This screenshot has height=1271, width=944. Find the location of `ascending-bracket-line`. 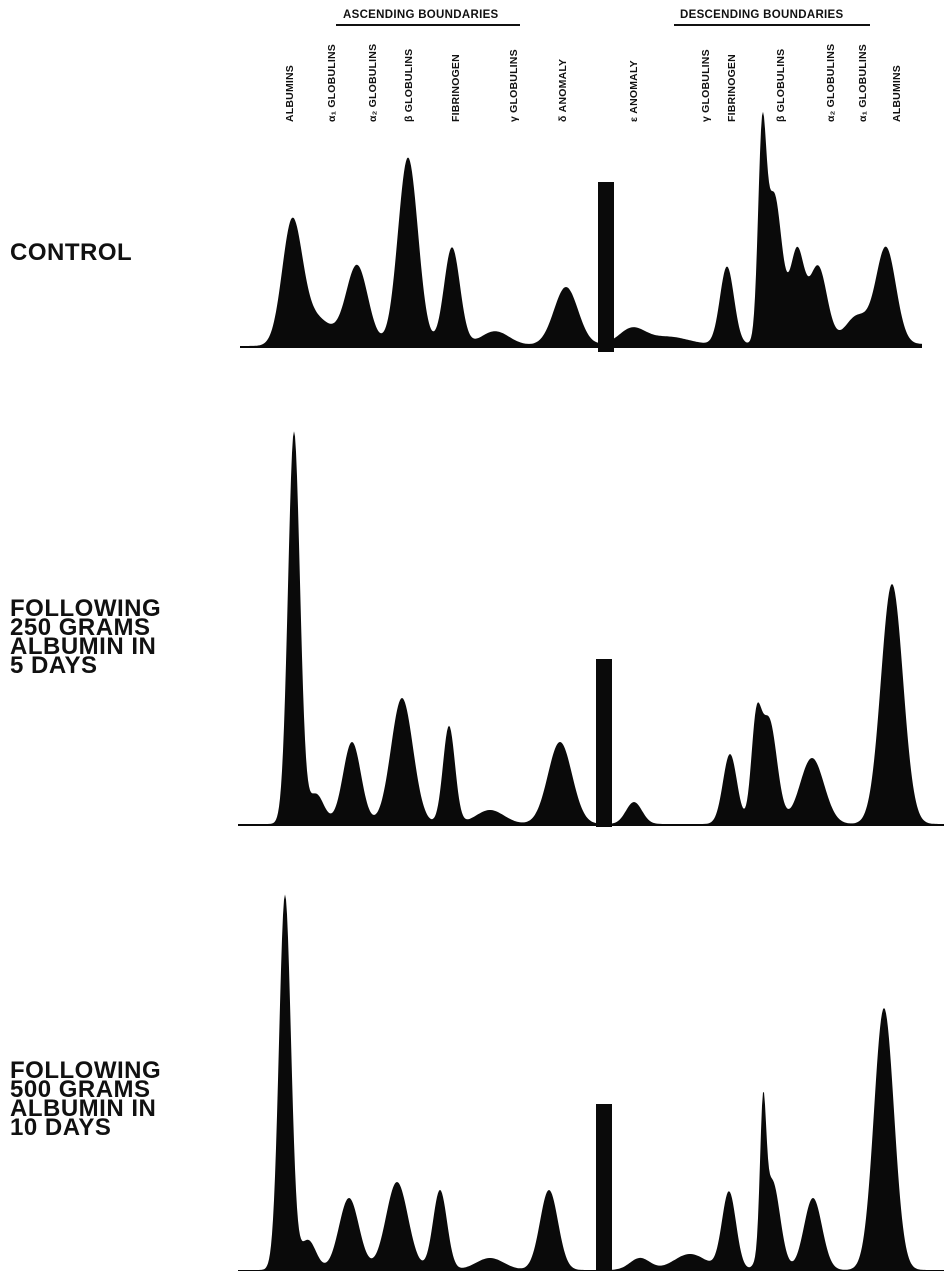

ascending-bracket-line is located at coordinates (428, 25).